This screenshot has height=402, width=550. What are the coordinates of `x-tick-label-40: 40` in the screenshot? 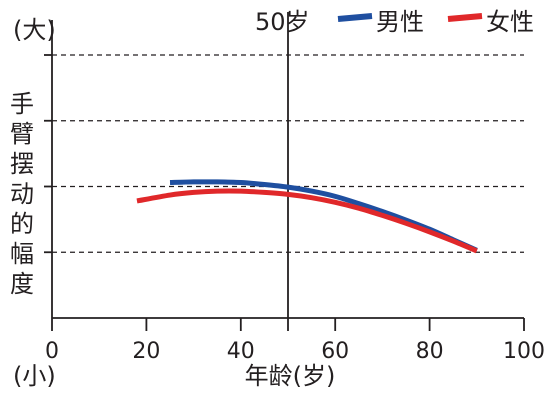 It's located at (241, 351).